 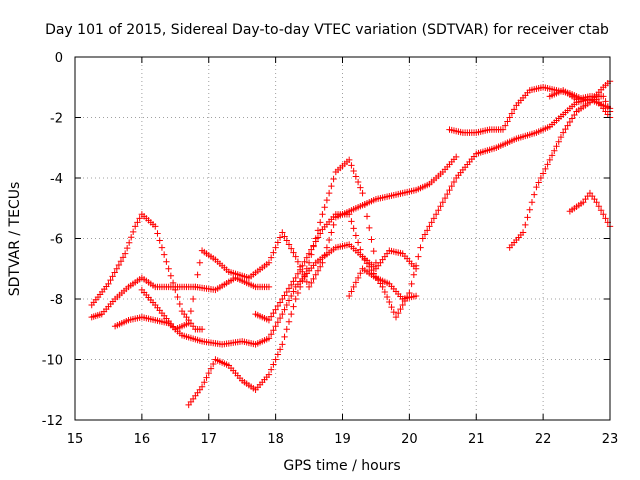 What do you see at coordinates (580, 101) in the screenshot?
I see `series-track-k` at bounding box center [580, 101].